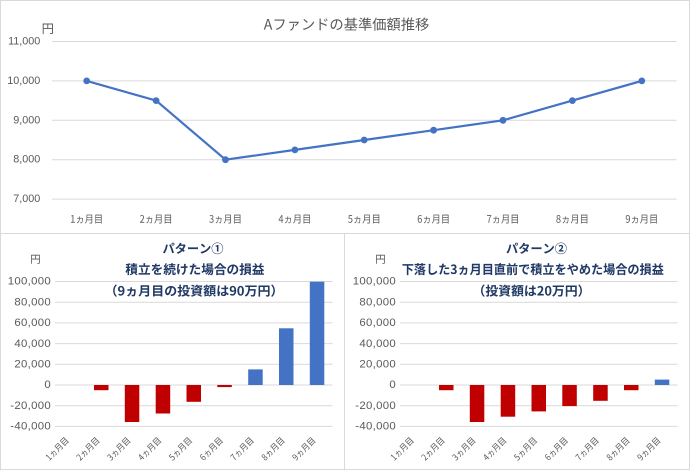 The image size is (690, 475). What do you see at coordinates (26, 160) in the screenshot?
I see `svg-text: 8,000` at bounding box center [26, 160].